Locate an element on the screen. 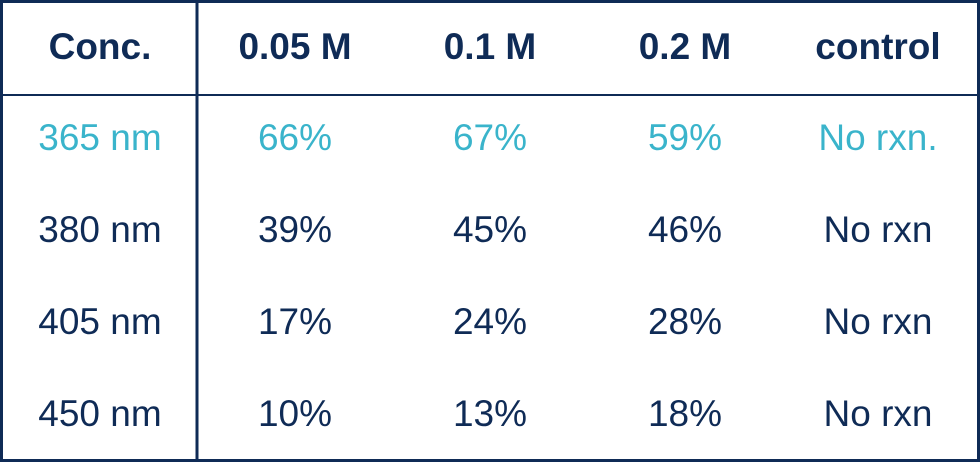  cell: 10% is located at coordinates (295, 413).